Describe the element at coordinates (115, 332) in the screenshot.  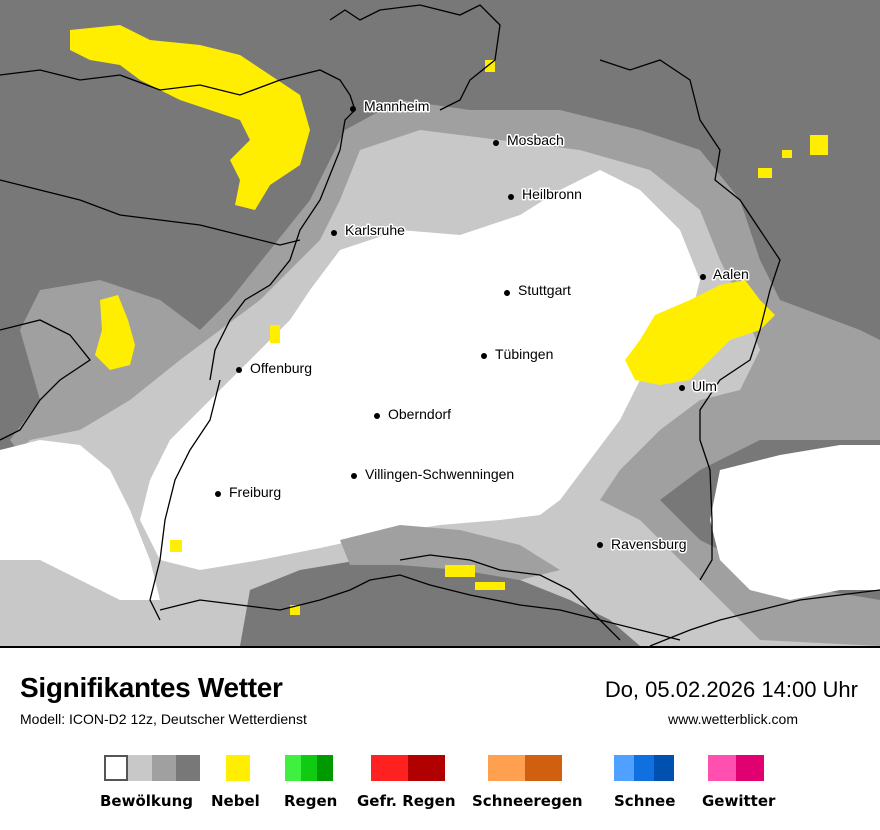
I see `fog-area-upper-rhine` at that location.